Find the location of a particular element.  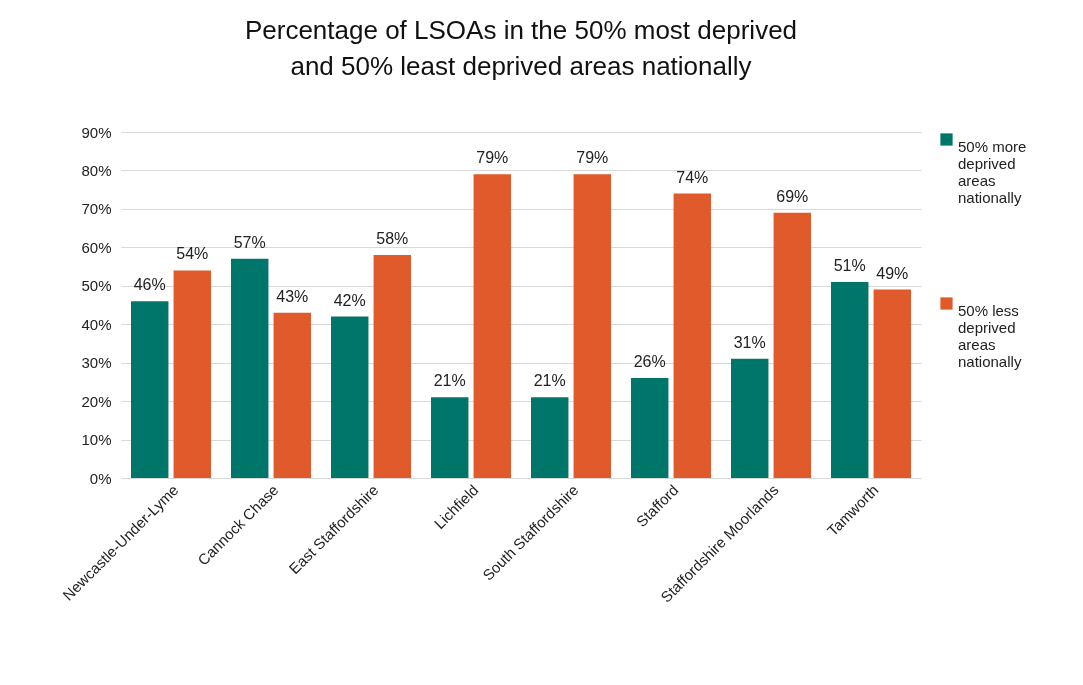

data-label: 31% is located at coordinates (749, 342).